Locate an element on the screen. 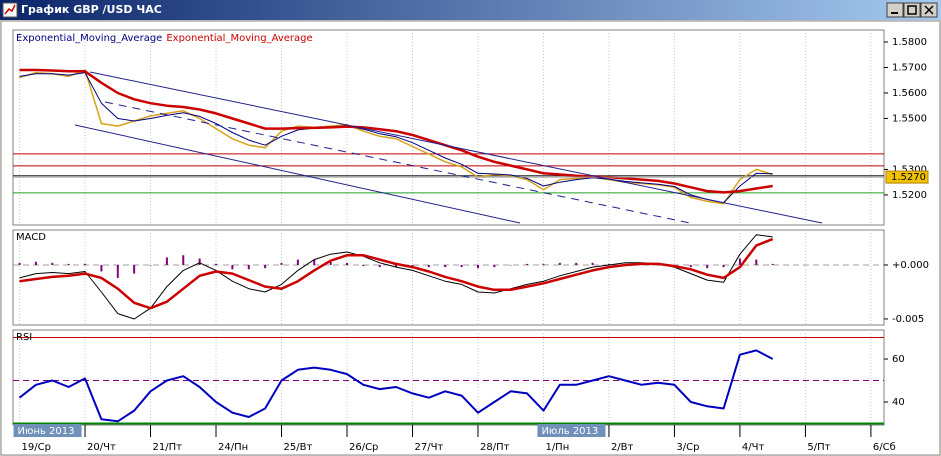 This screenshot has height=456, width=941. month-label: Июнь 2013 is located at coordinates (46, 431).